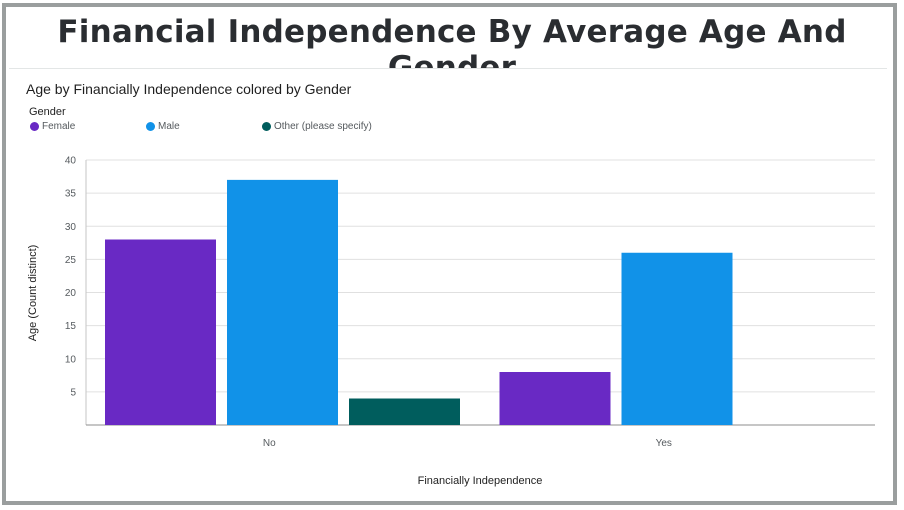 The width and height of the screenshot is (904, 510). I want to click on legend-item-female: Female, so click(52, 126).